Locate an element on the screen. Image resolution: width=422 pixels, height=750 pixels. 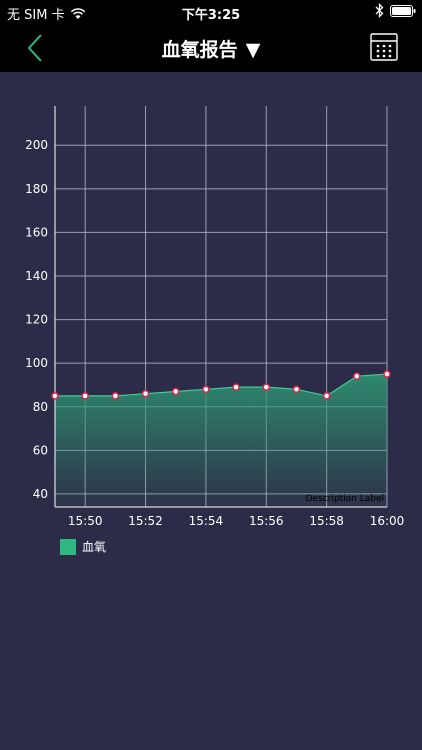
y-tick-label: 100 is located at coordinates (36, 363).